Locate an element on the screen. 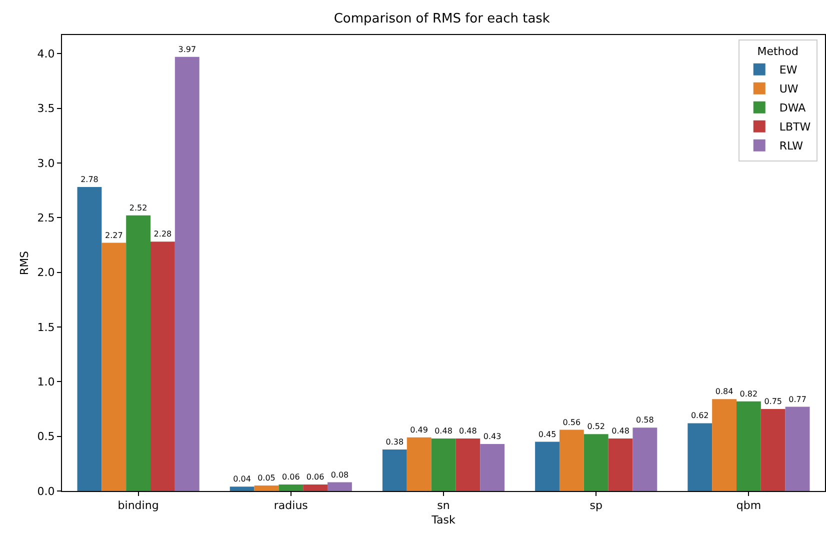  legend-title: Method is located at coordinates (778, 51).